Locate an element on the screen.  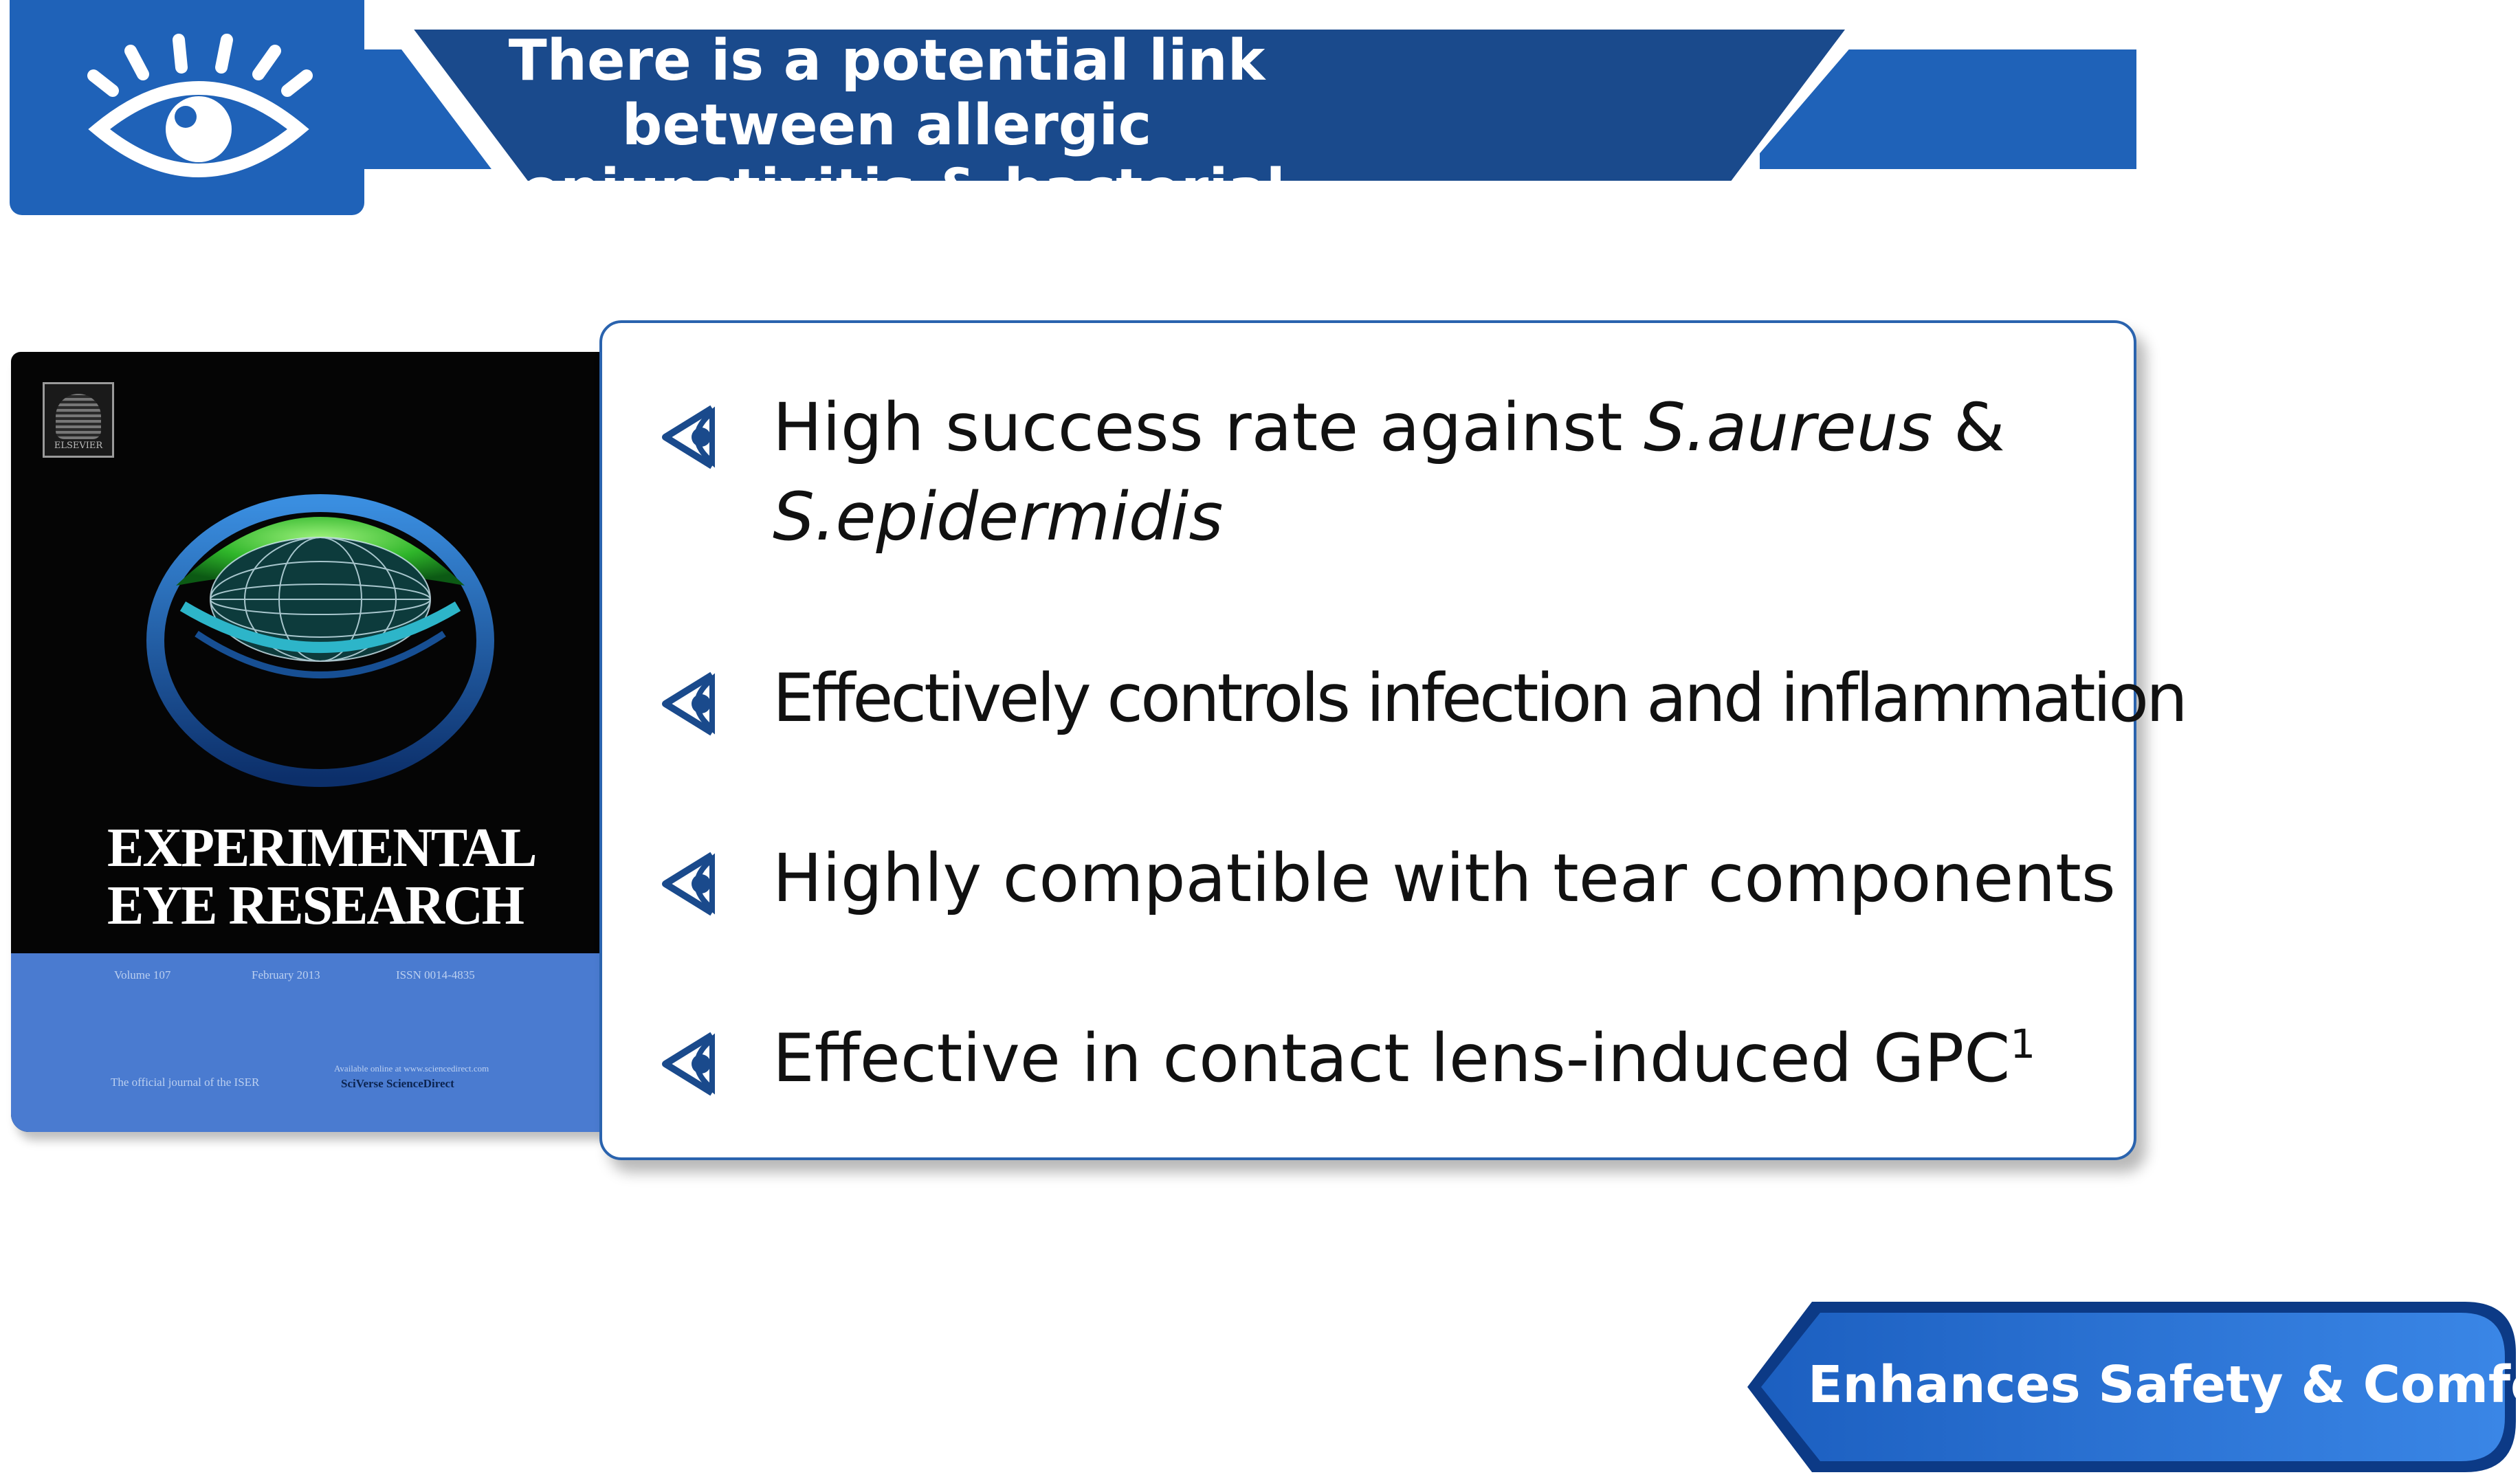
publisher-logo: ELSEVIER is located at coordinates (78, 420).